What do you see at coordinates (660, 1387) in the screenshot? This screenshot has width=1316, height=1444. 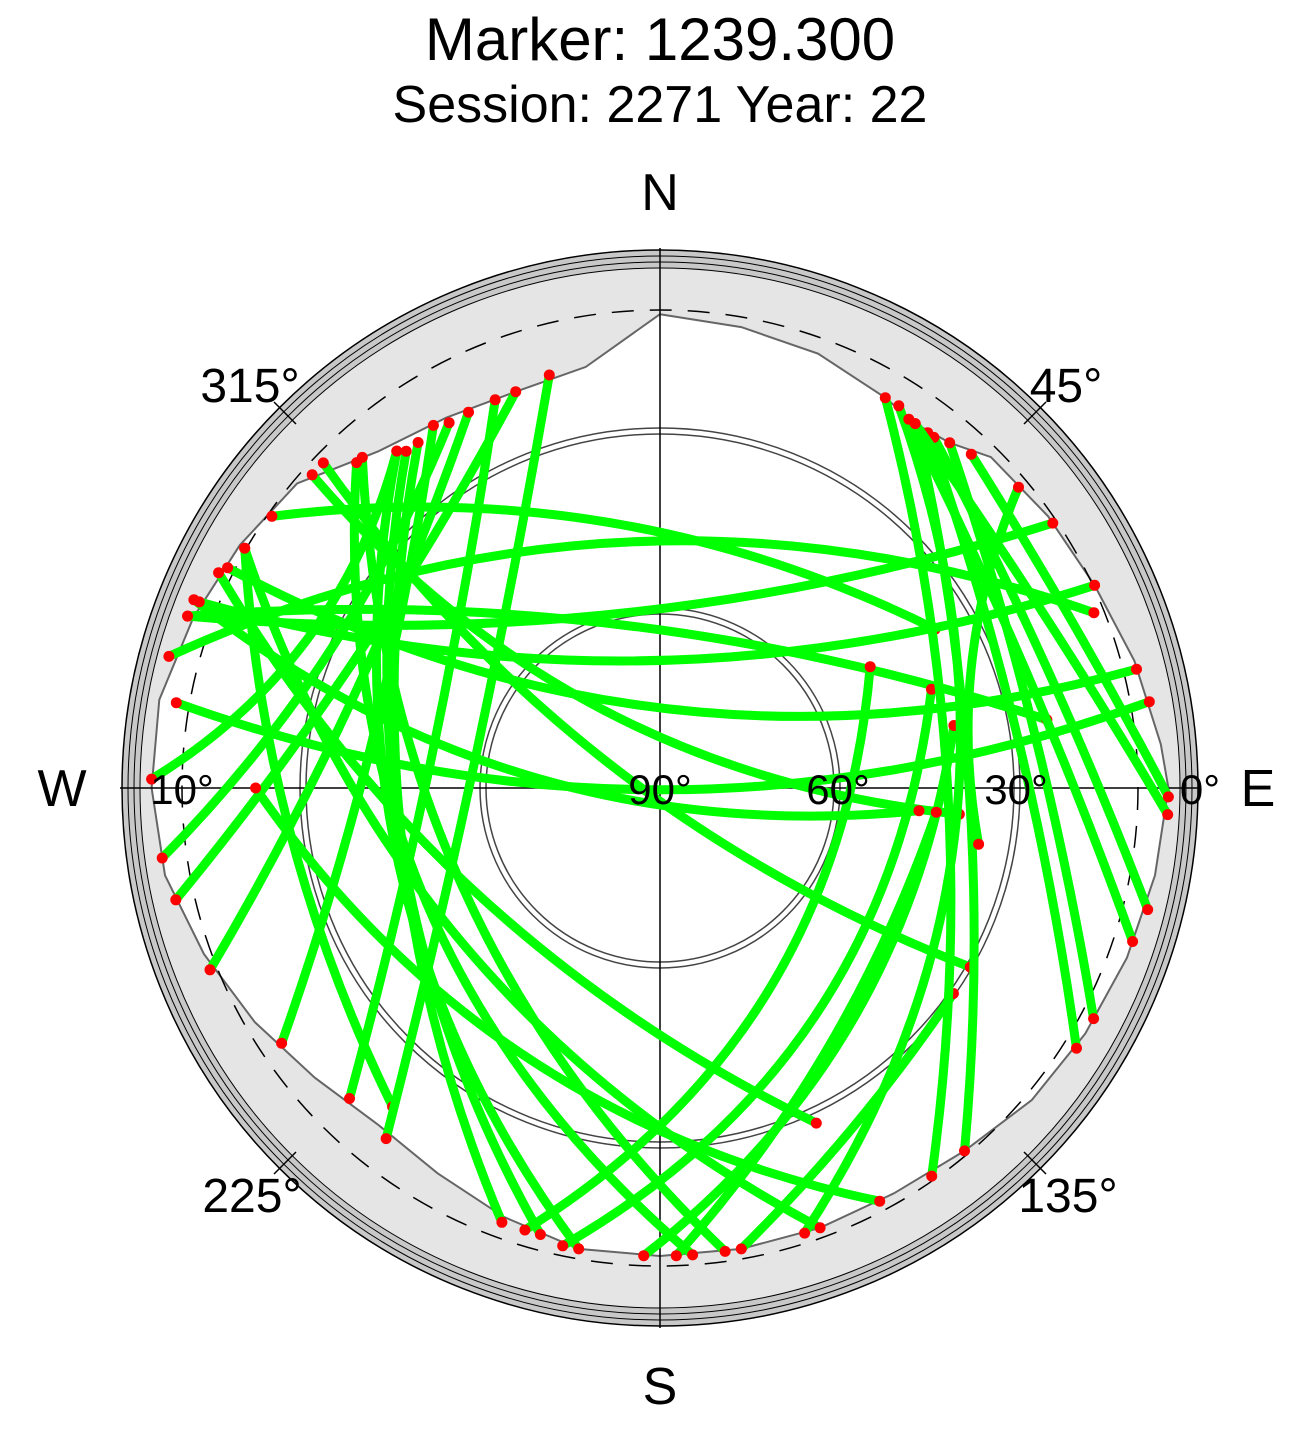 I see `cardinal-south: S` at bounding box center [660, 1387].